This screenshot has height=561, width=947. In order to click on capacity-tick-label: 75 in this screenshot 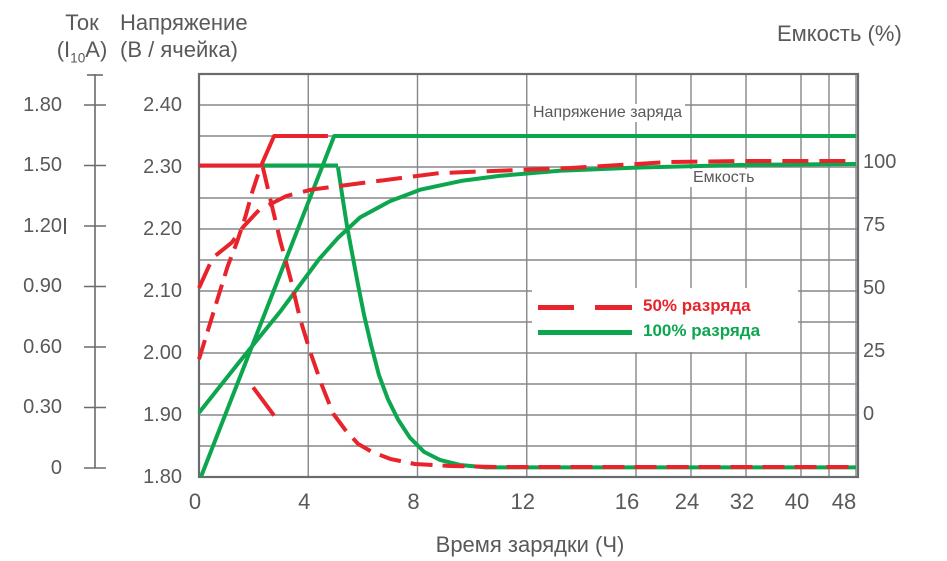, I will do `click(874, 225)`.